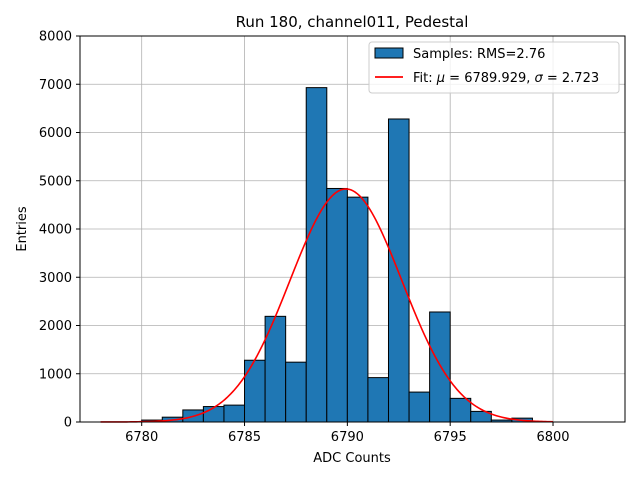 Image resolution: width=640 pixels, height=480 pixels. Describe the element at coordinates (425, 78) in the screenshot. I see `legend-fit-prefix: Fit:` at that location.